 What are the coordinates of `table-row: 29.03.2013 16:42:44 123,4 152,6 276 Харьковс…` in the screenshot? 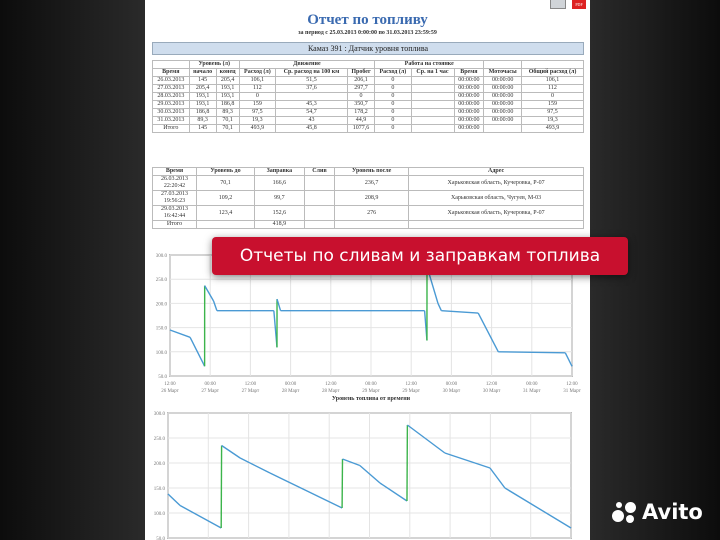 It's located at (368, 213).